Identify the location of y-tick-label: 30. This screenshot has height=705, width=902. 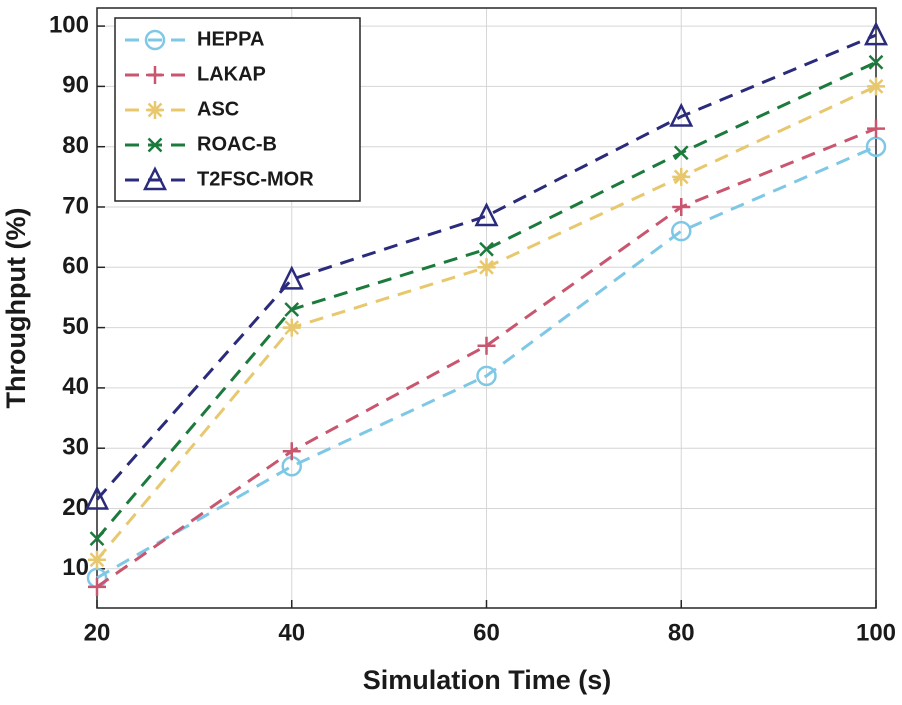
(75, 447).